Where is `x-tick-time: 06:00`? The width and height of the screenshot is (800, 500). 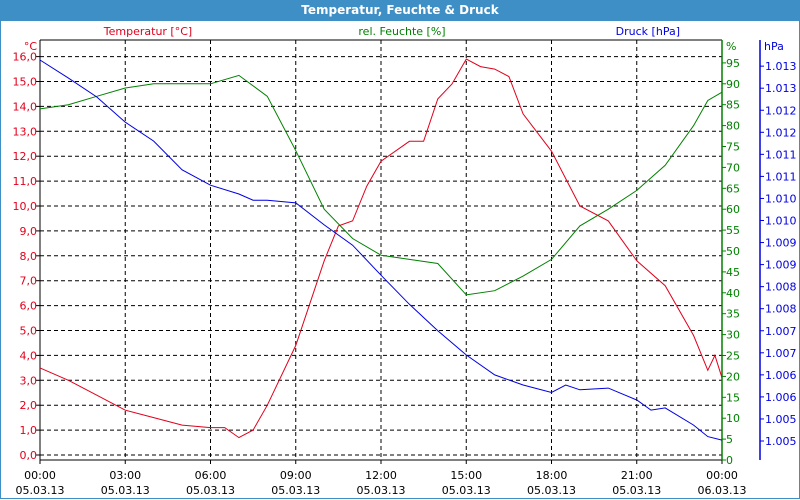
x-tick-time: 06:00 is located at coordinates (211, 475).